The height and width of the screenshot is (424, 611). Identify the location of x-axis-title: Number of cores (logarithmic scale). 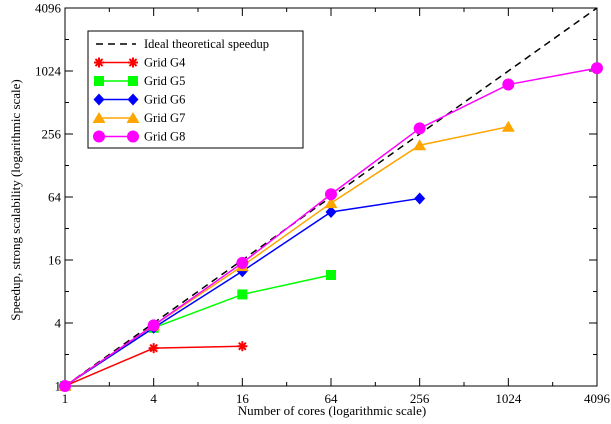
(332, 410).